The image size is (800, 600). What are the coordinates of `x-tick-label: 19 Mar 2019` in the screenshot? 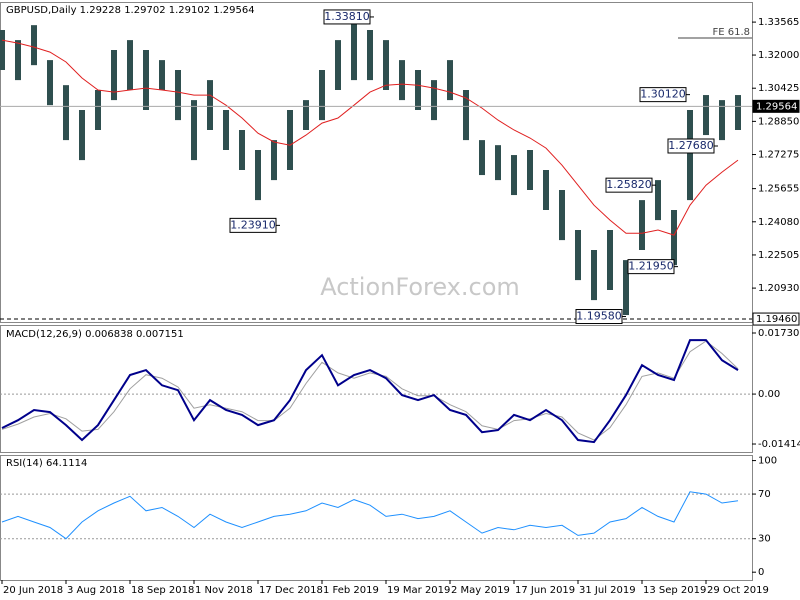 It's located at (418, 590).